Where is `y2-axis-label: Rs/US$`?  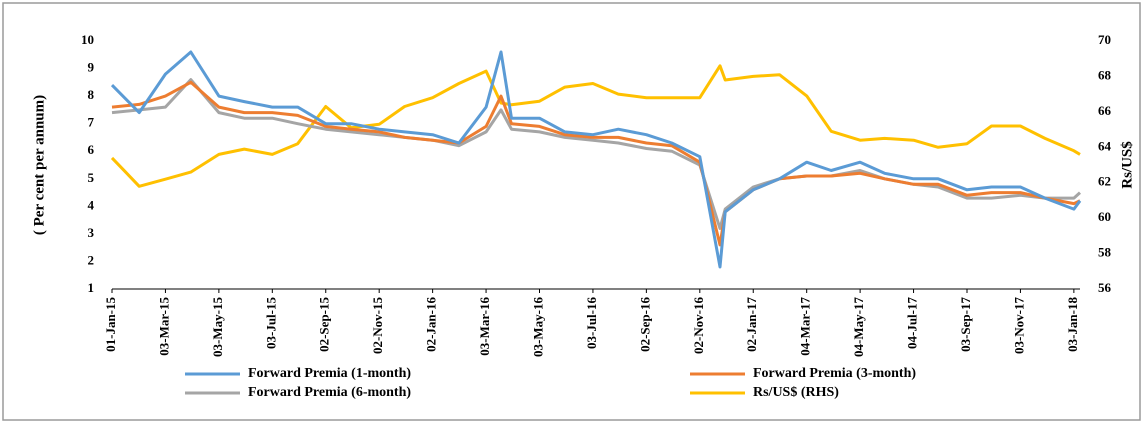 y2-axis-label: Rs/US$ is located at coordinates (1127, 165).